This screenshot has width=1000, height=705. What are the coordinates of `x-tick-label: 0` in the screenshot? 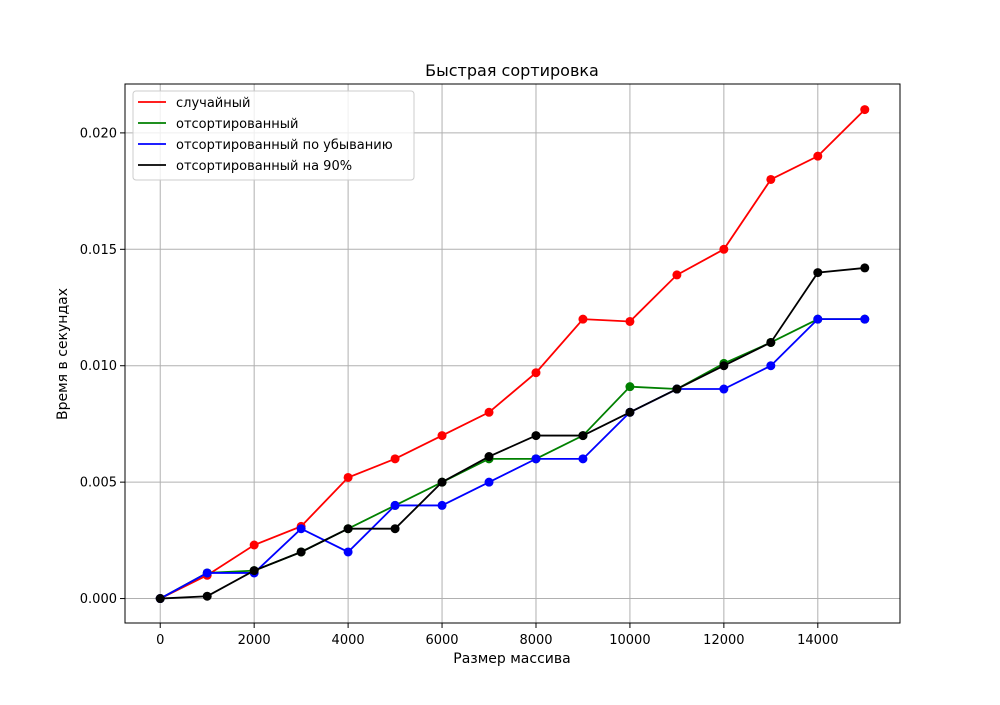 It's located at (160, 640).